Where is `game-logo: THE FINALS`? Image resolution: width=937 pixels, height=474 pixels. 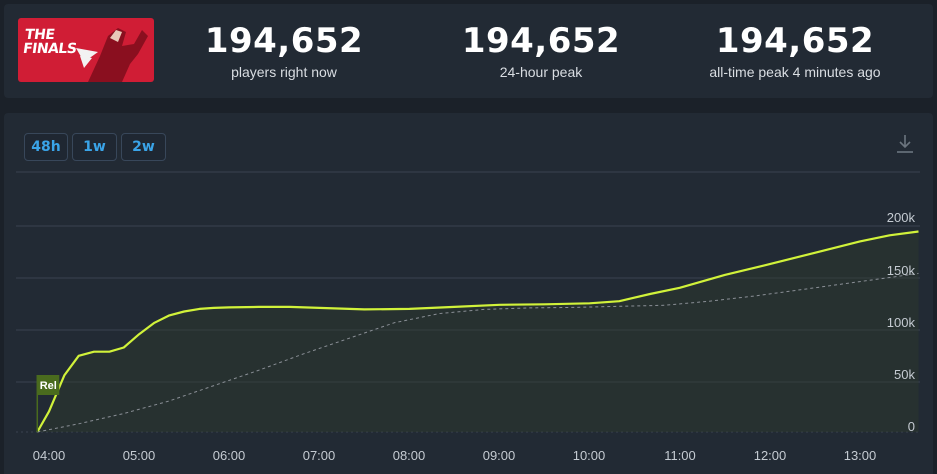
game-logo: THE FINALS is located at coordinates (86, 50).